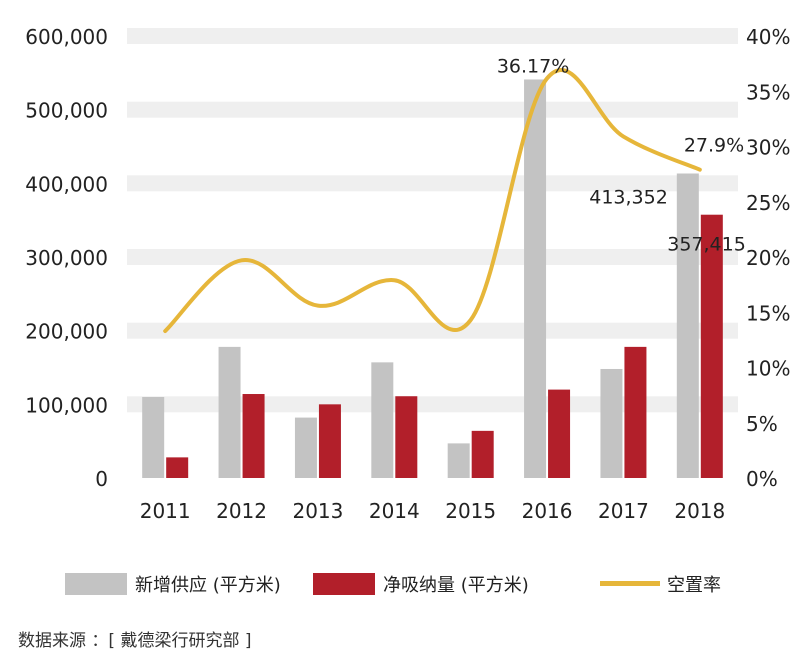 This screenshot has width=800, height=667. I want to click on y-right-tick-label: 20%, so click(768, 258).